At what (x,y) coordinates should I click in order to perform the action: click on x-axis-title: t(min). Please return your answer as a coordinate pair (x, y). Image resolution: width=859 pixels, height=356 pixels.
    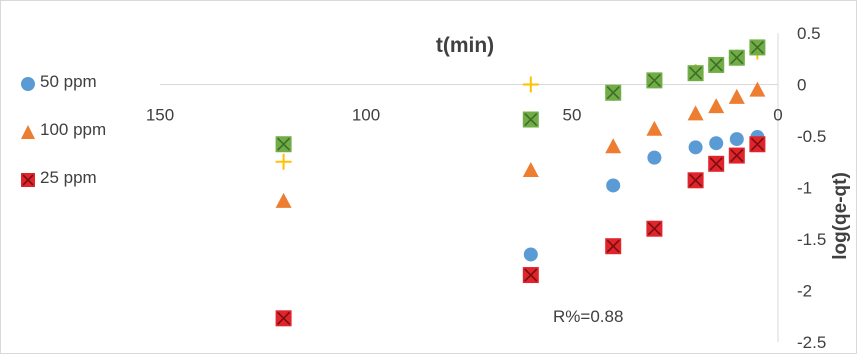
    Looking at the image, I should click on (465, 45).